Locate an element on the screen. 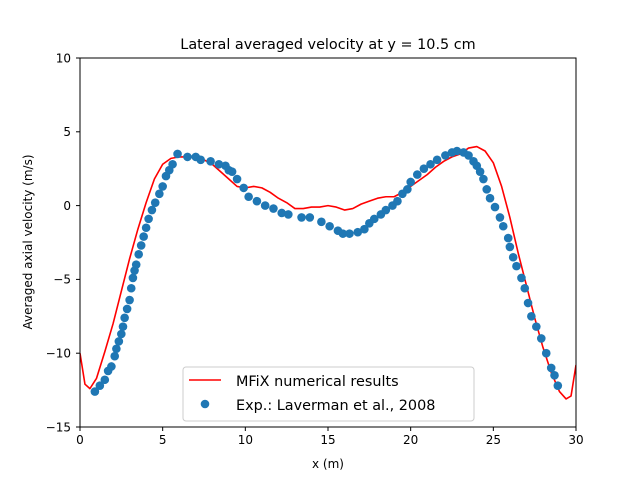 The image size is (640, 480). y-tick-label: 0 is located at coordinates (67, 206).